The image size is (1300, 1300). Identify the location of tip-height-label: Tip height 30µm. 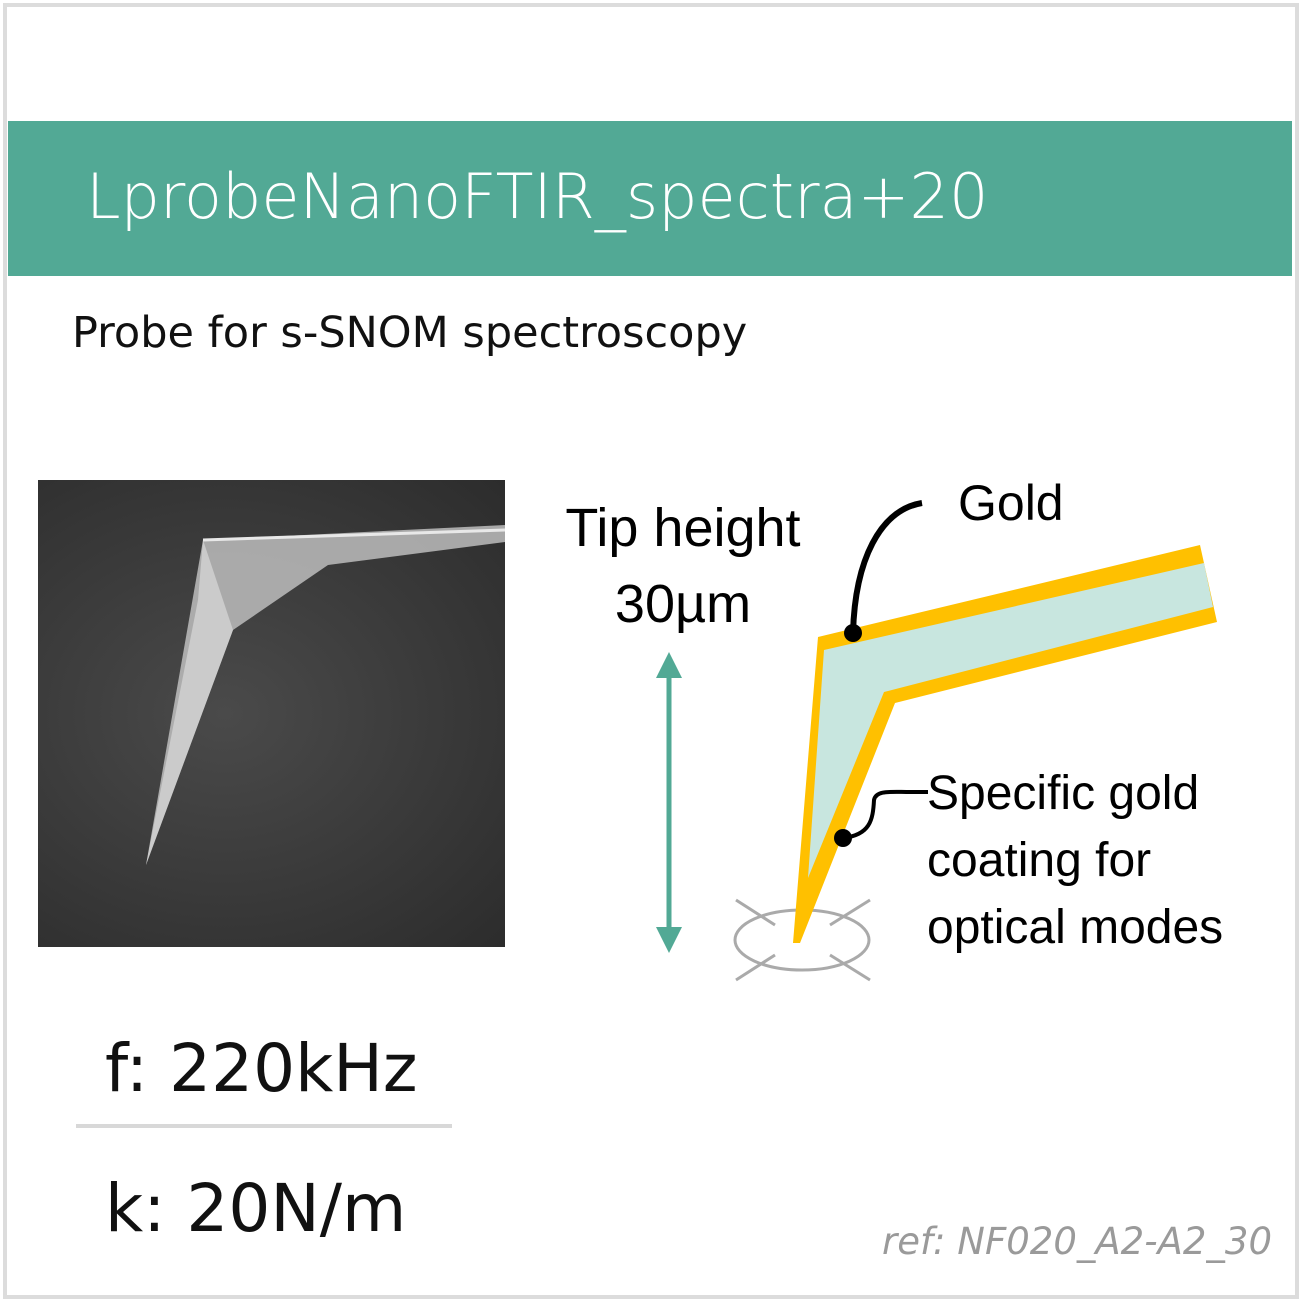
(683, 566).